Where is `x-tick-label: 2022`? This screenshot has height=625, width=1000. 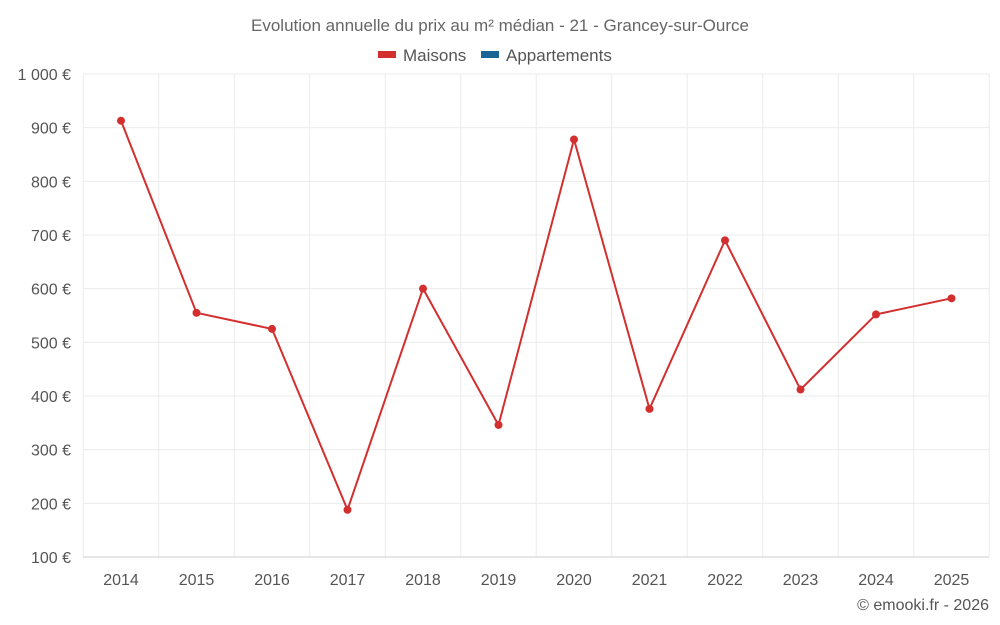 x-tick-label: 2022 is located at coordinates (725, 580).